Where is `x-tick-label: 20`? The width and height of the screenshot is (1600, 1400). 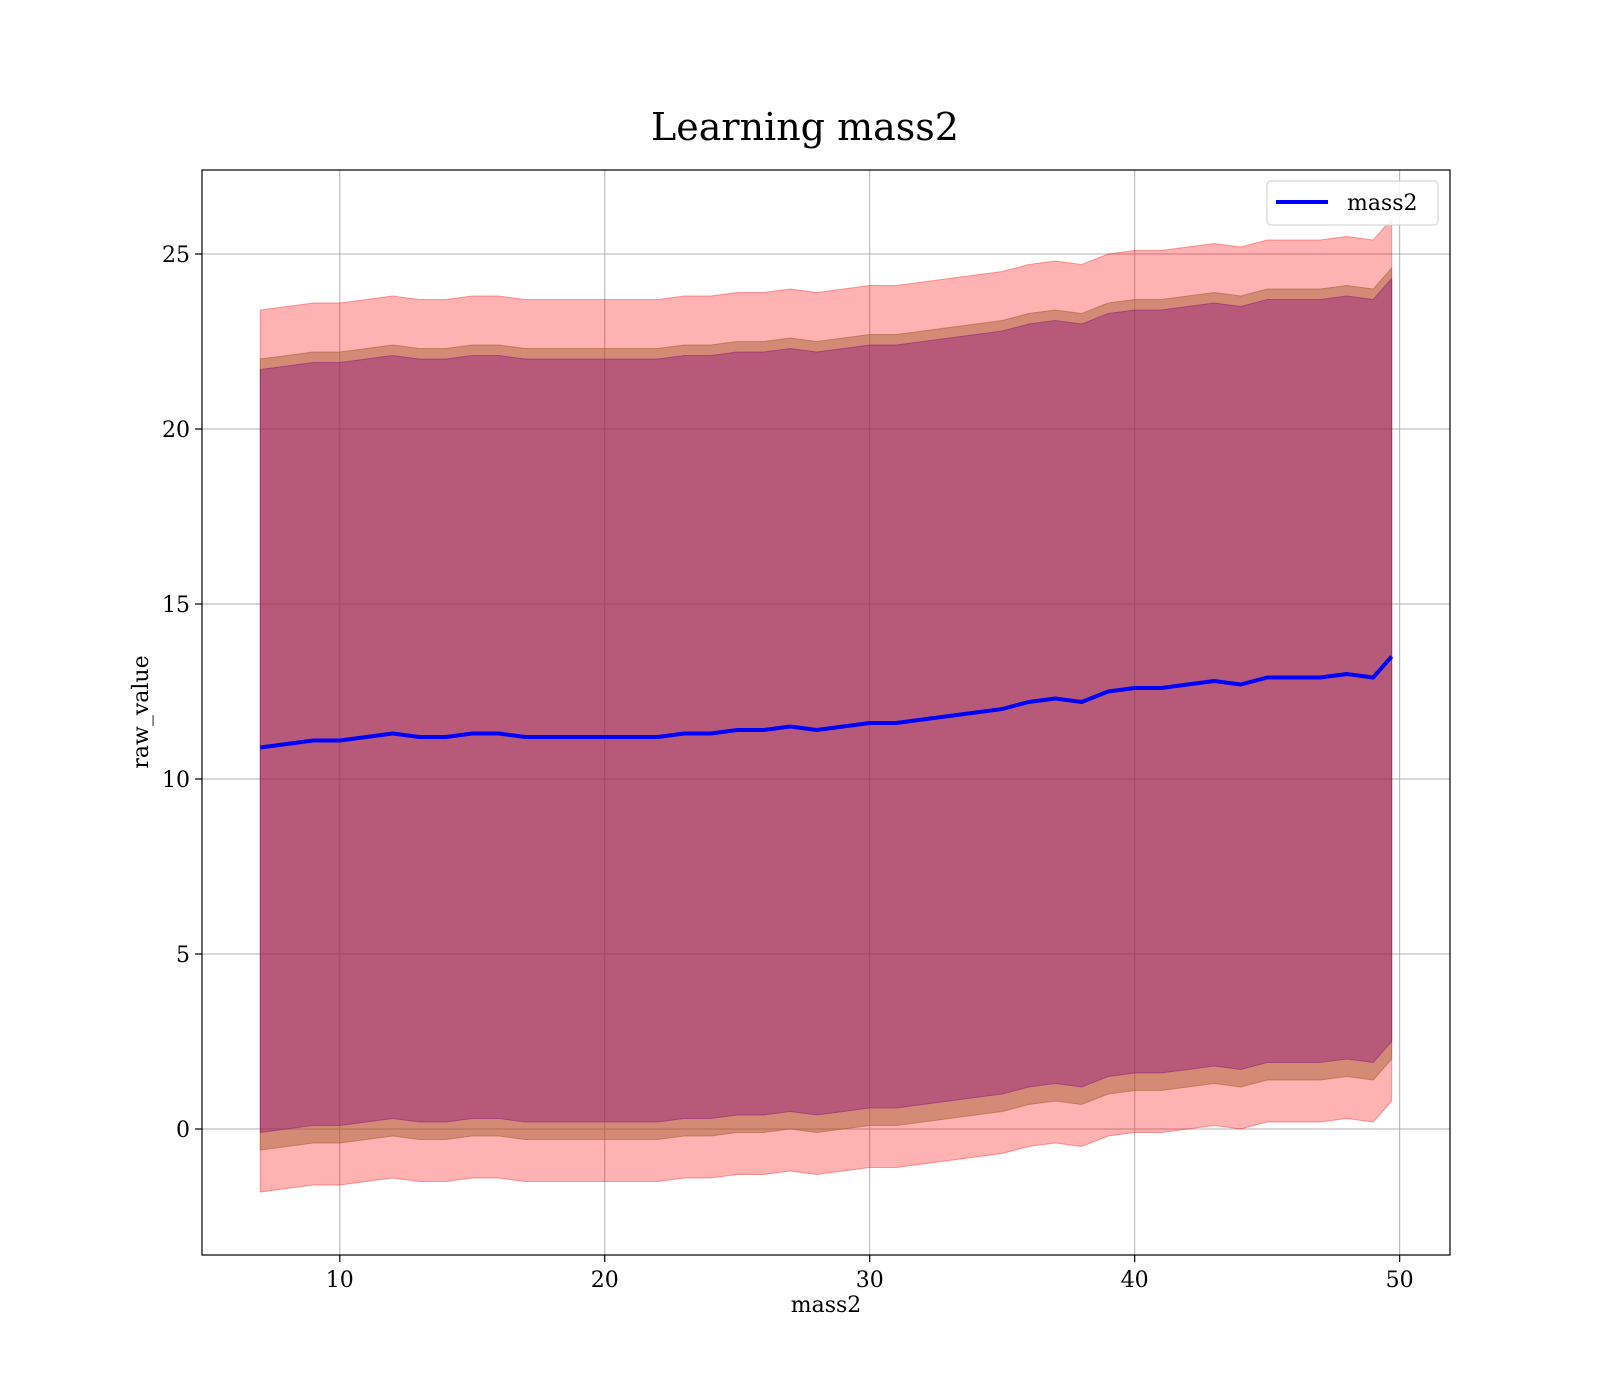
x-tick-label: 20 is located at coordinates (605, 1280).